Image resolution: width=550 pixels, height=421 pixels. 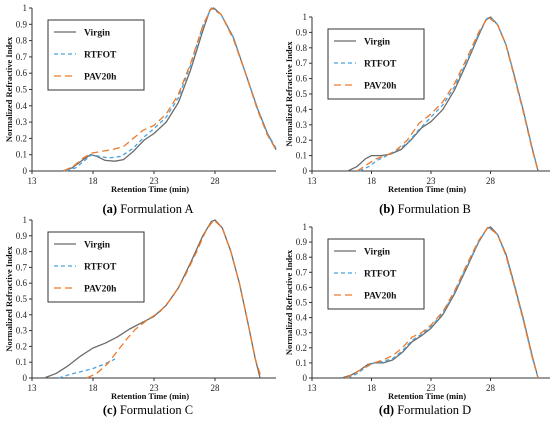 I want to click on caption-label: (c), so click(x=110, y=410).